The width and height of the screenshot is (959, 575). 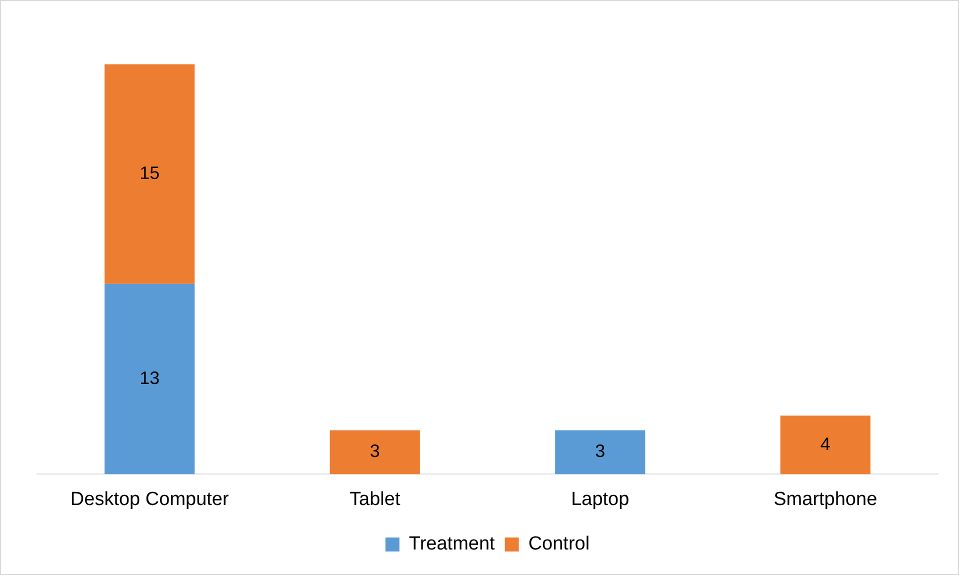 I want to click on x-tick-label: Tablet, so click(x=375, y=499).